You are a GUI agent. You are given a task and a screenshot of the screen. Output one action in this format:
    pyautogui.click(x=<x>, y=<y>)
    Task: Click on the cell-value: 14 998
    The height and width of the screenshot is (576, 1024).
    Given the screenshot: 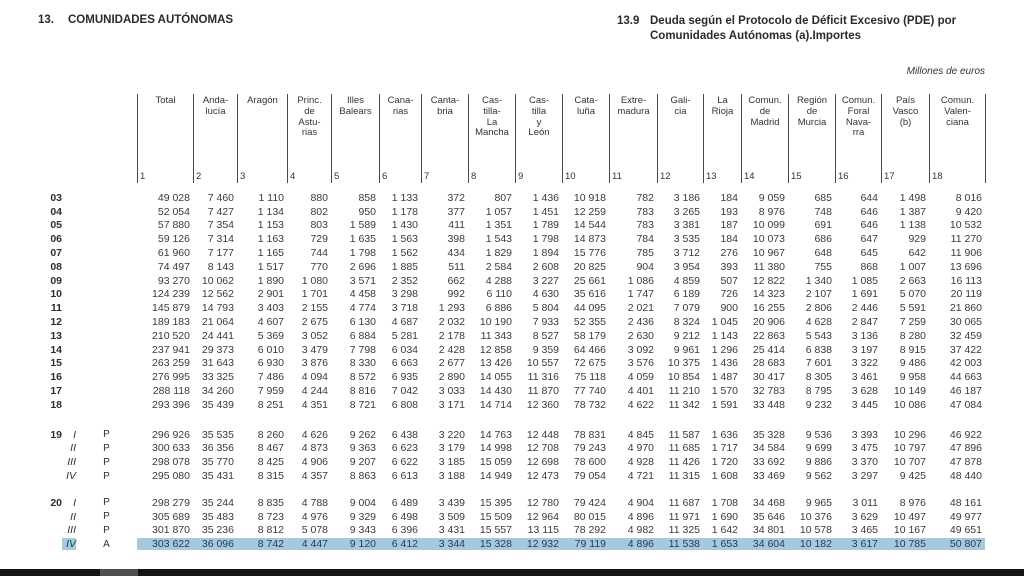 What is the action you would take?
    pyautogui.click(x=495, y=448)
    